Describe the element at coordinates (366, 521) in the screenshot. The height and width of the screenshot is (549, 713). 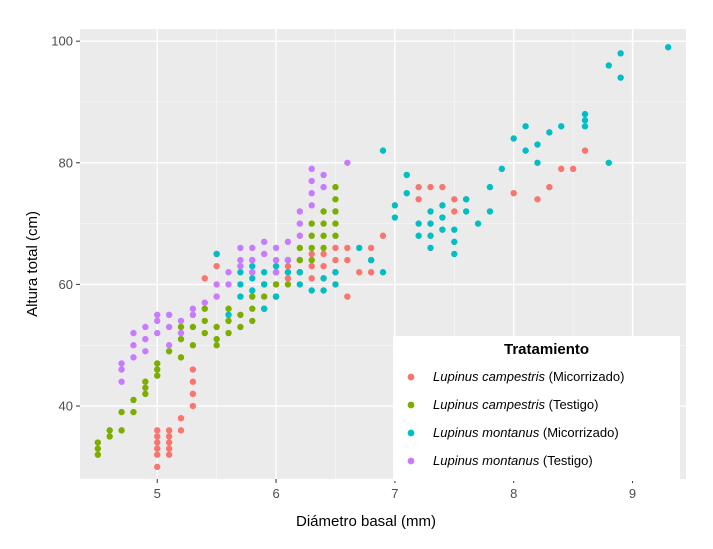
I see `x-axis-title: Diámetro basal (mm)` at that location.